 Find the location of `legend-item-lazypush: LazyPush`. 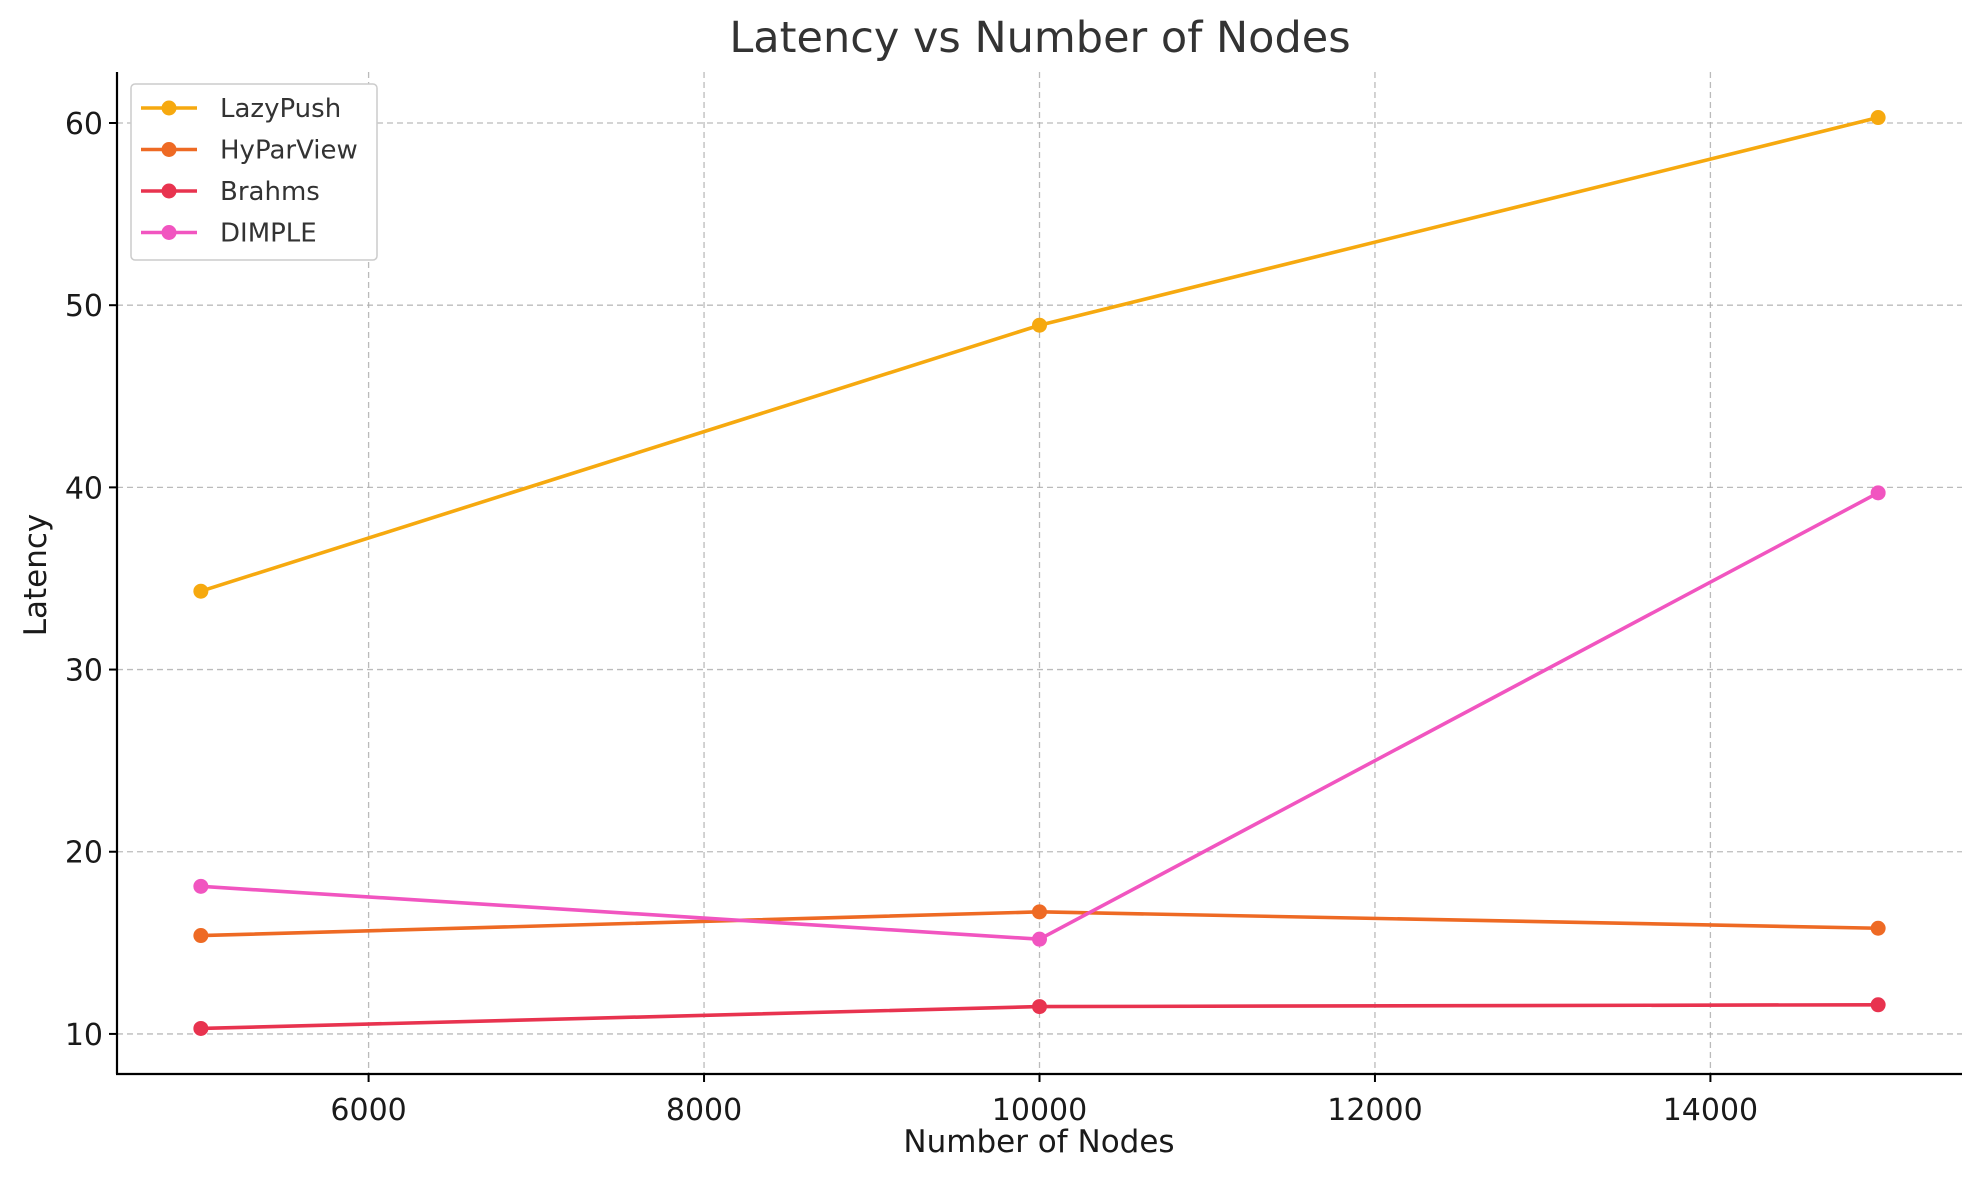

legend-item-lazypush: LazyPush is located at coordinates (241, 109).